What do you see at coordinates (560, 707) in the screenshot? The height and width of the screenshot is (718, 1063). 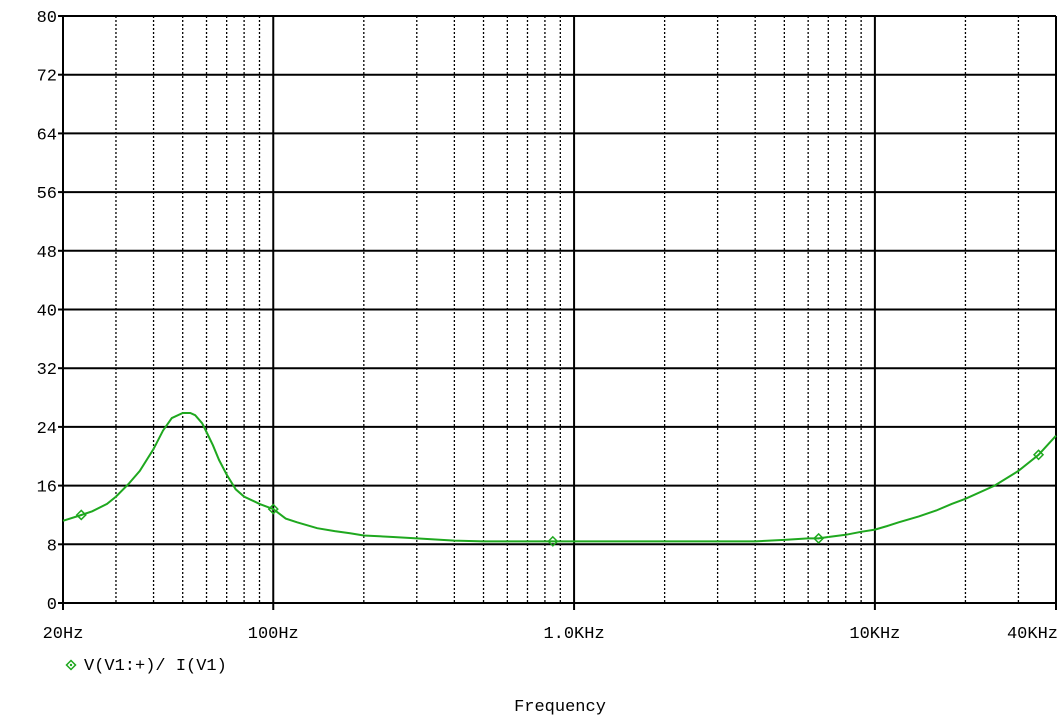 I see `x-axis-title: Frequency` at bounding box center [560, 707].